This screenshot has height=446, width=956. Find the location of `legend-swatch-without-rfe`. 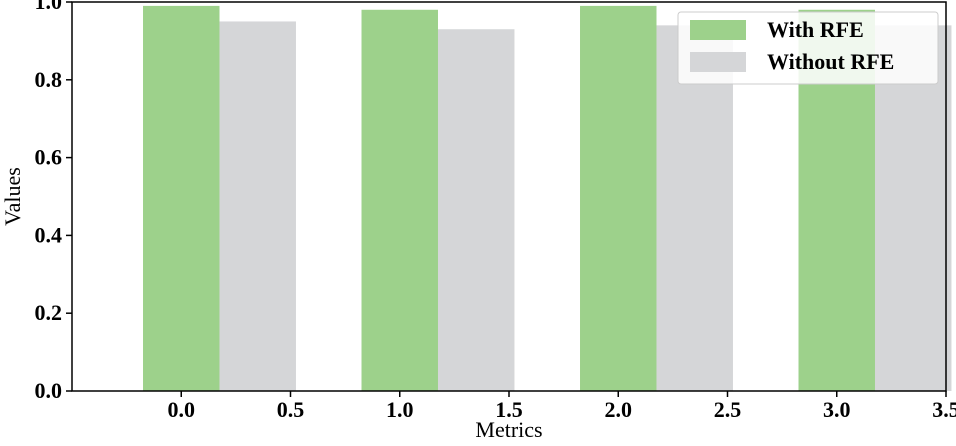

legend-swatch-without-rfe is located at coordinates (718, 62).